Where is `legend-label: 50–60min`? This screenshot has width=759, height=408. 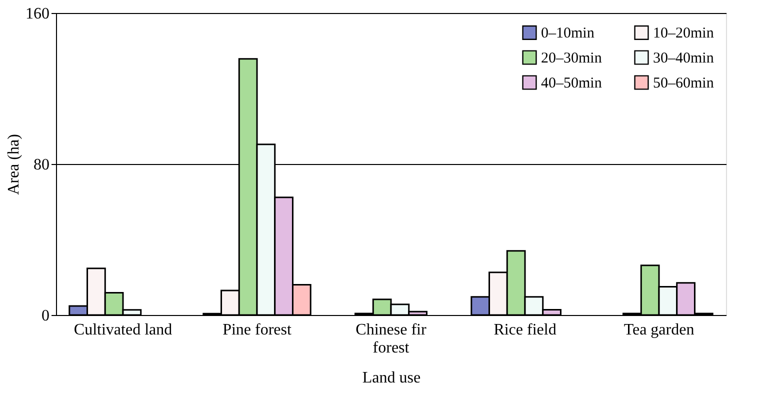
legend-label: 50–60min is located at coordinates (683, 84).